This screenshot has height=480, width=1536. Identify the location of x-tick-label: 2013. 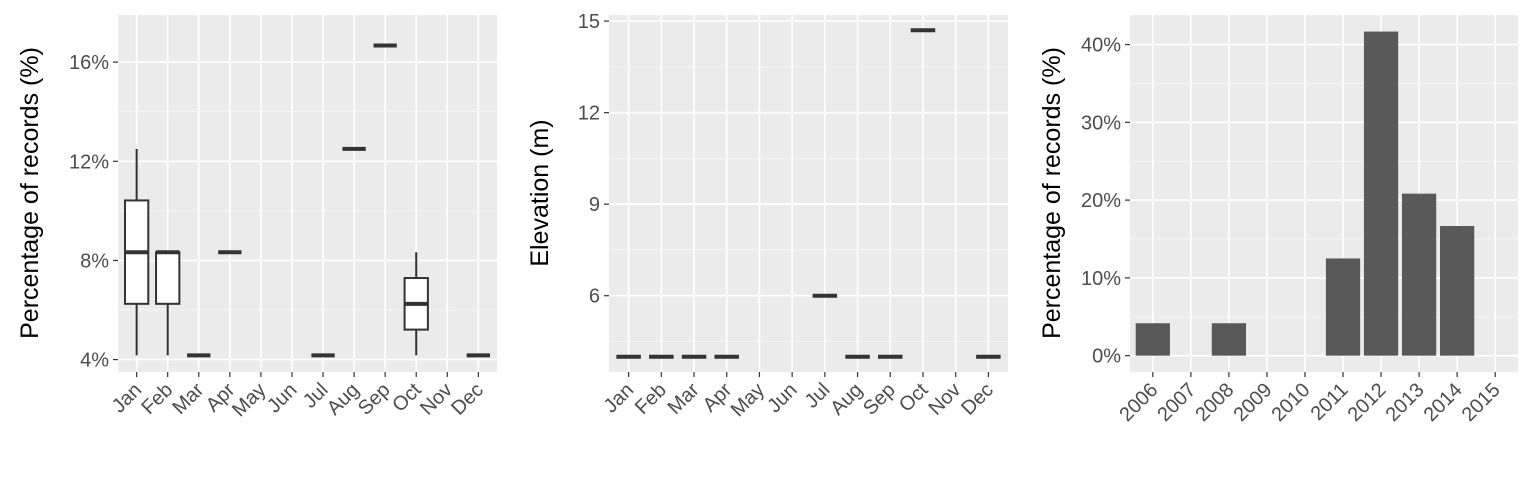
(1405, 402).